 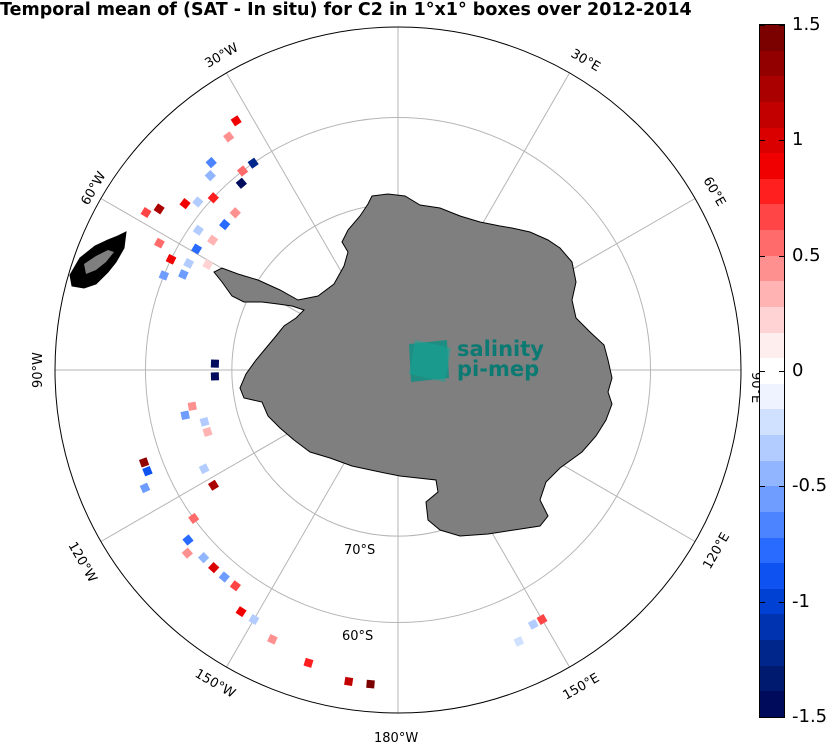 I want to click on meridian-label-180: 180°W, so click(x=396, y=737).